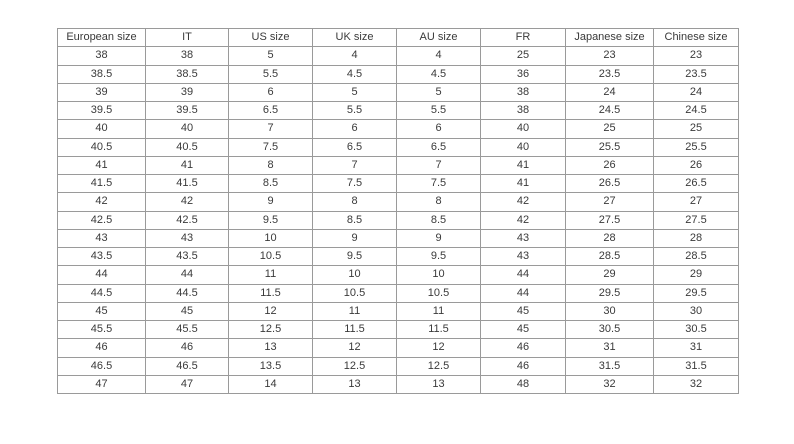  Describe the element at coordinates (696, 147) in the screenshot. I see `table-cell: 25.5` at that location.